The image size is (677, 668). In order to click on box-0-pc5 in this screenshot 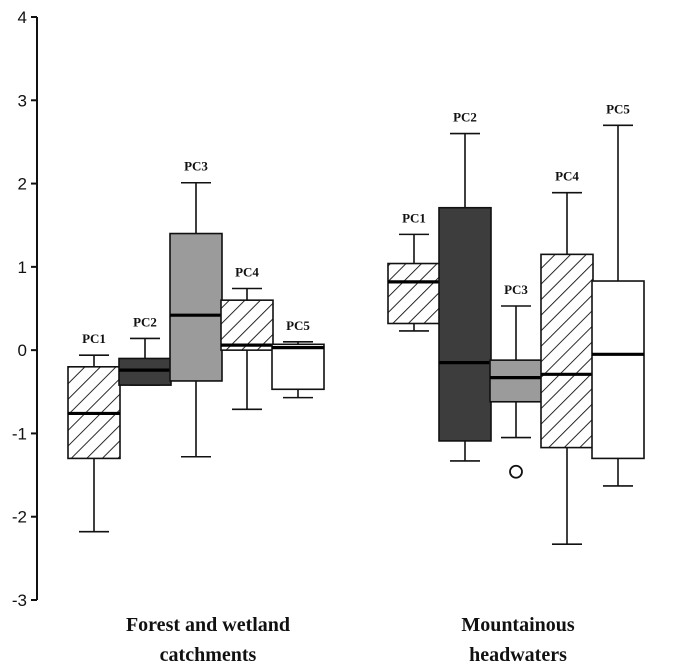, I will do `click(298, 367)`.